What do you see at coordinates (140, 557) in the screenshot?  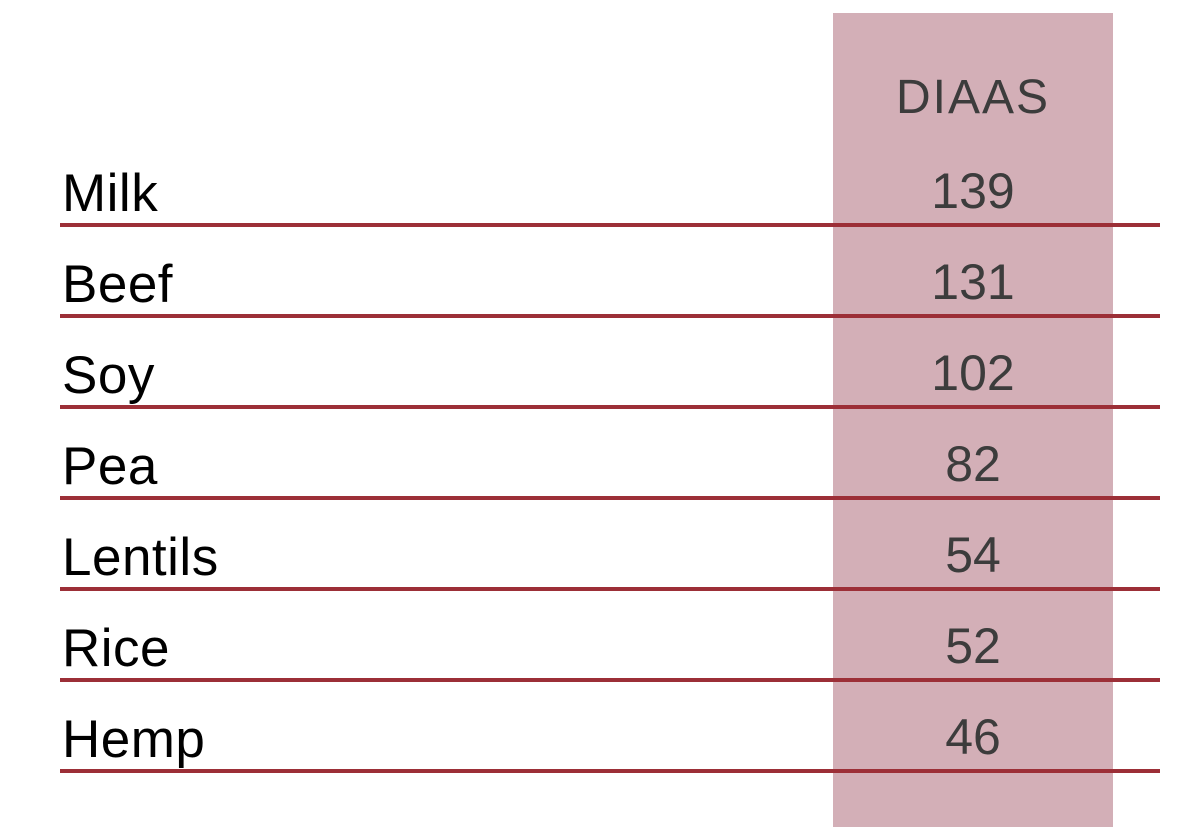 I see `row-label: Lentils` at bounding box center [140, 557].